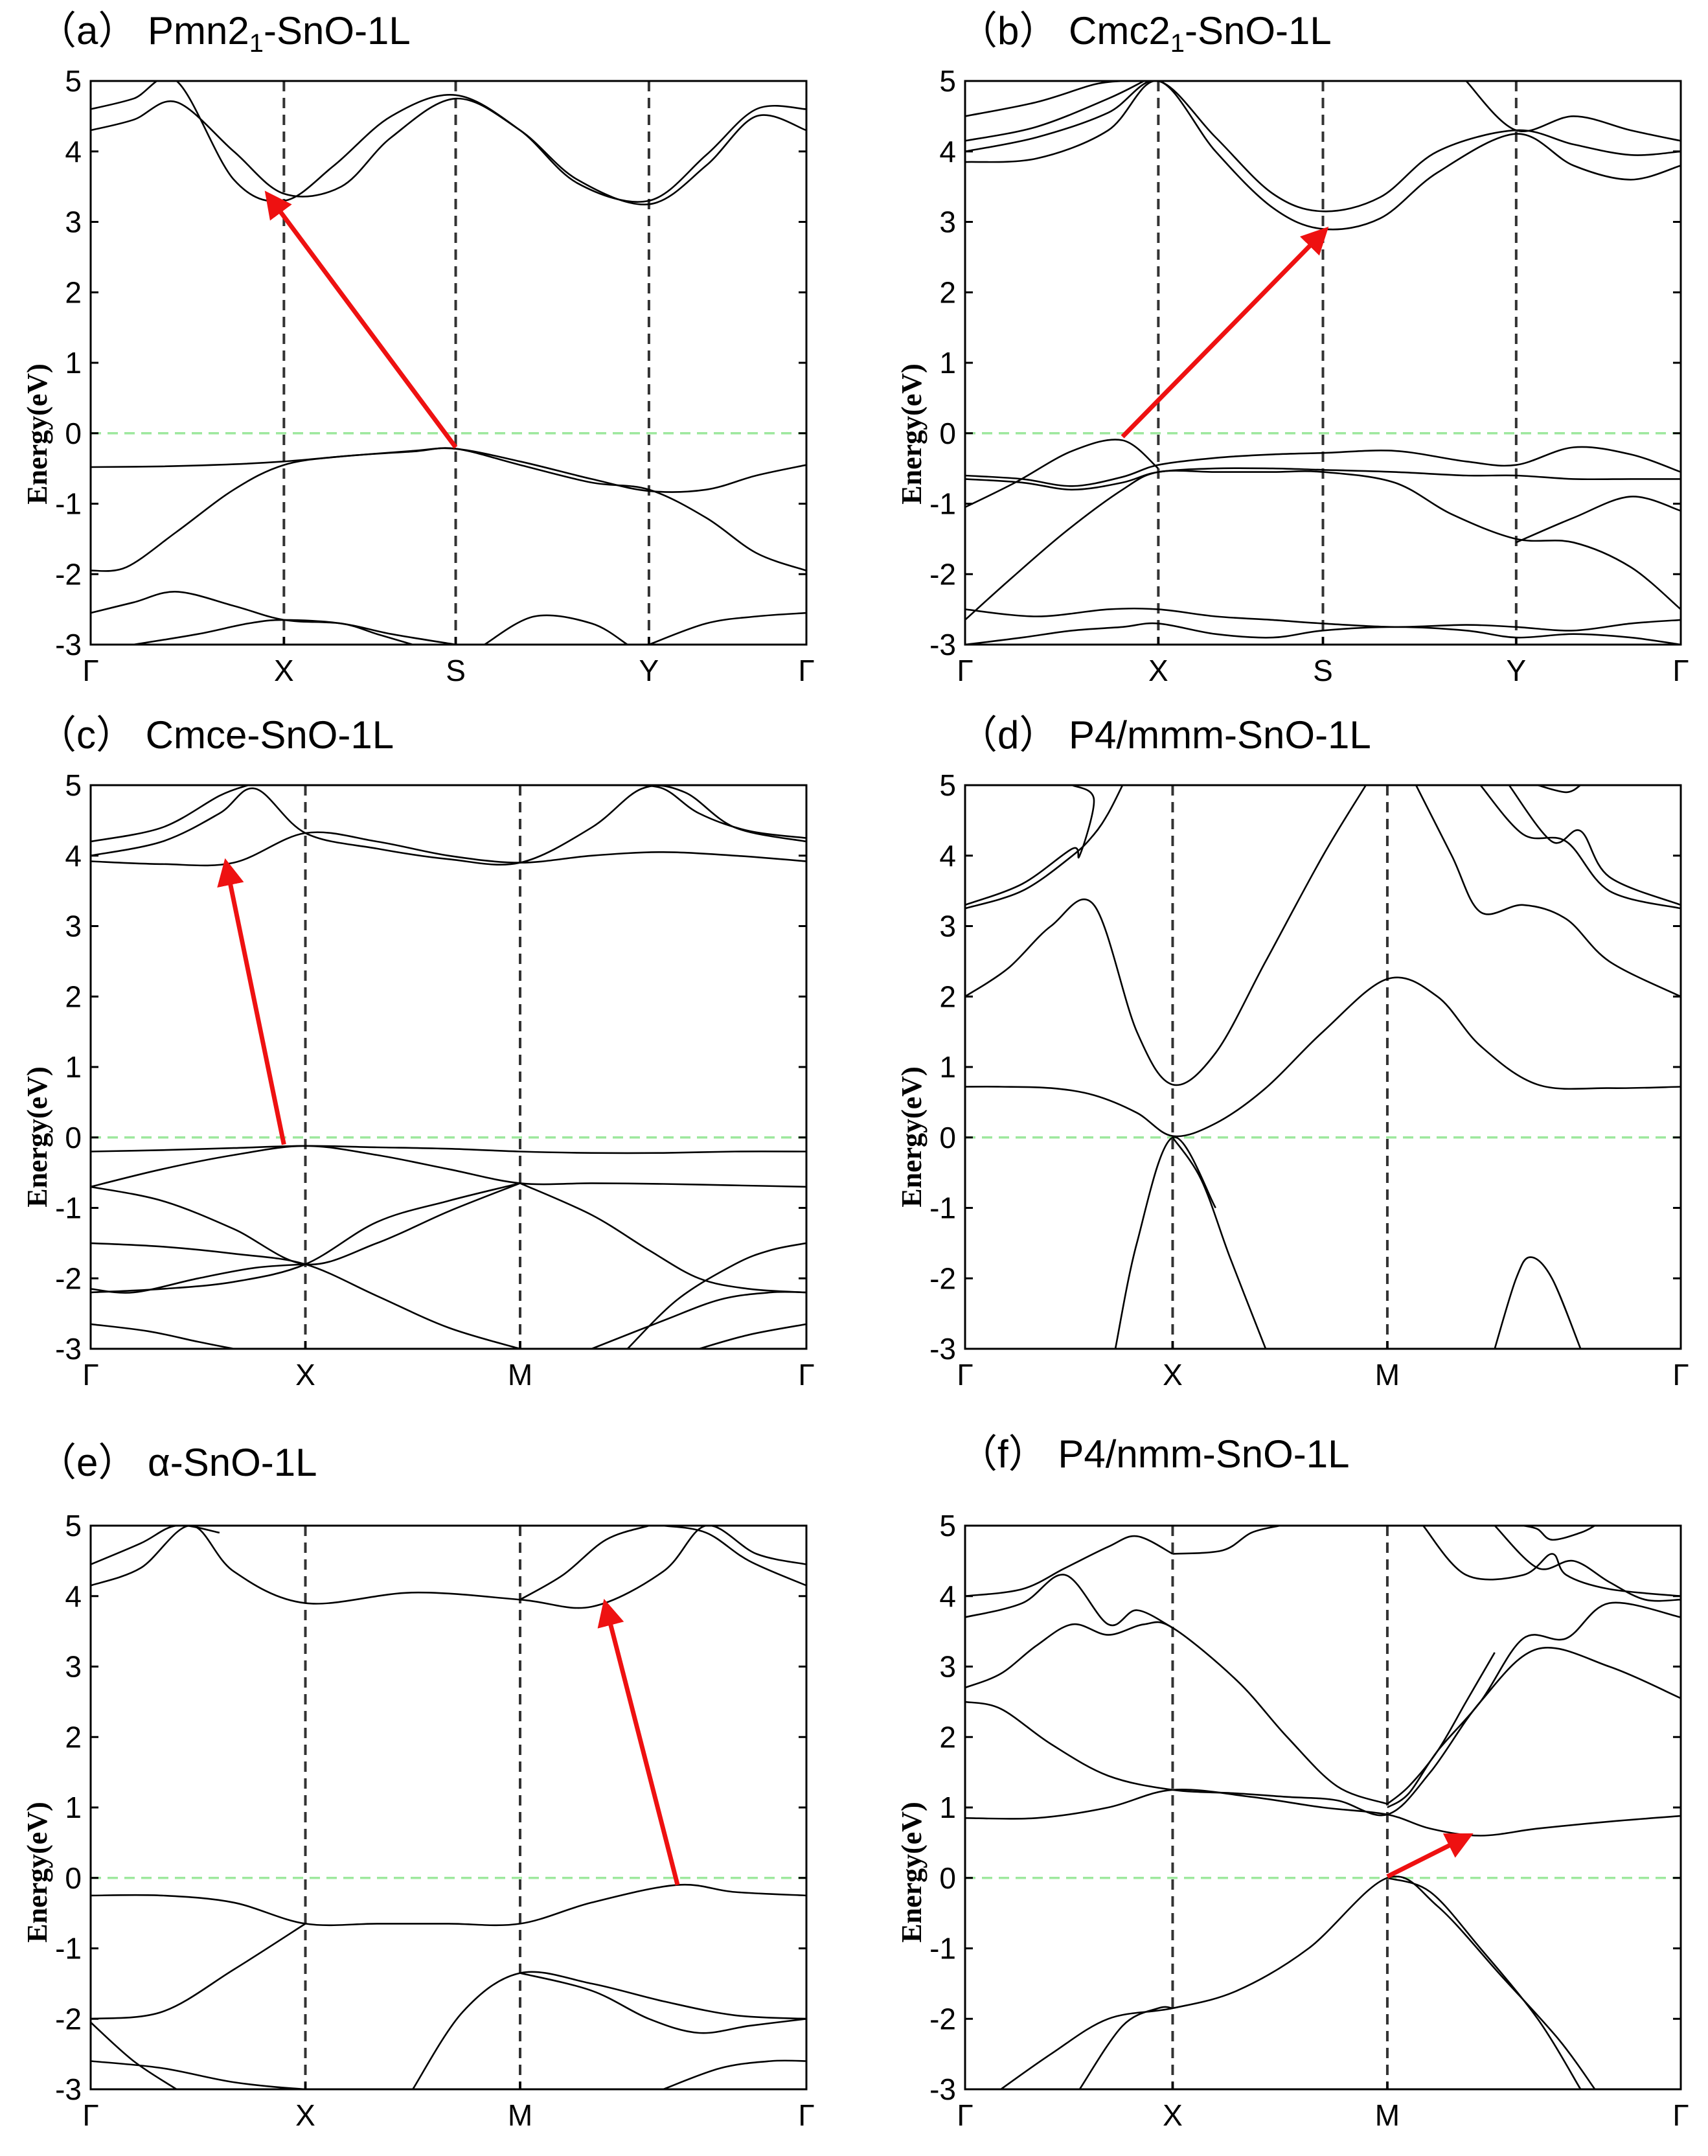  What do you see at coordinates (1258, 30) in the screenshot?
I see `panel-b-title-tail: -SnO-1L` at bounding box center [1258, 30].